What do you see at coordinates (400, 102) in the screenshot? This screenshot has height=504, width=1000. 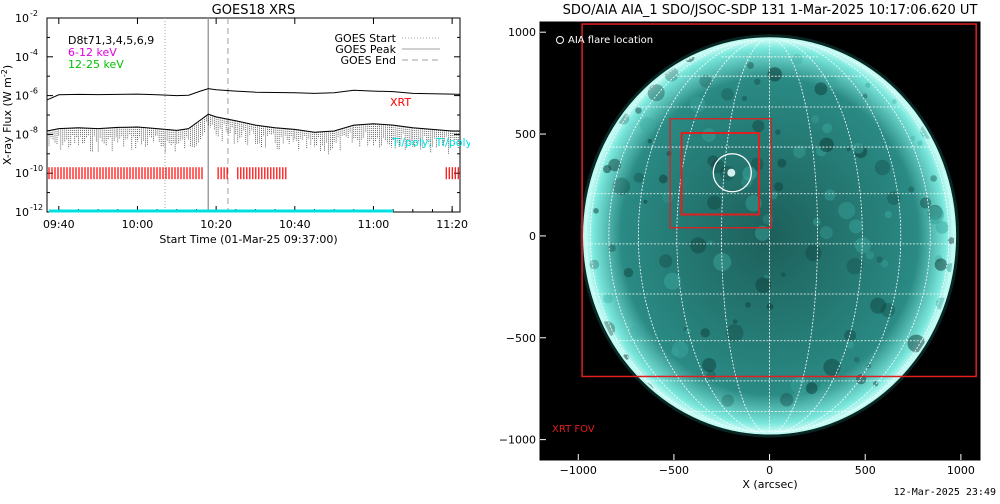 I see `xrt-label: XRT` at bounding box center [400, 102].